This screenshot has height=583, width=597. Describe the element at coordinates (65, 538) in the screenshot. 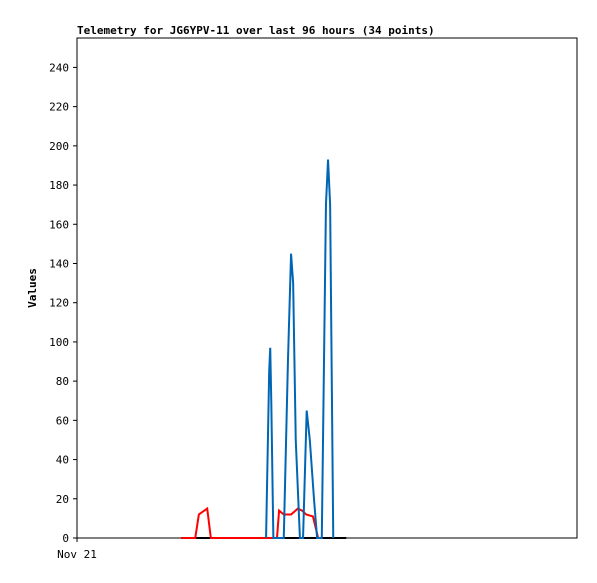

I see `y-tick-label: 0` at that location.